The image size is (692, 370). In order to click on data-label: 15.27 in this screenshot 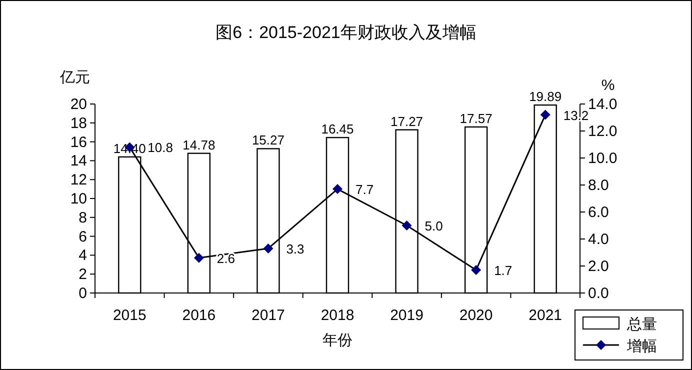, I will do `click(268, 140)`.